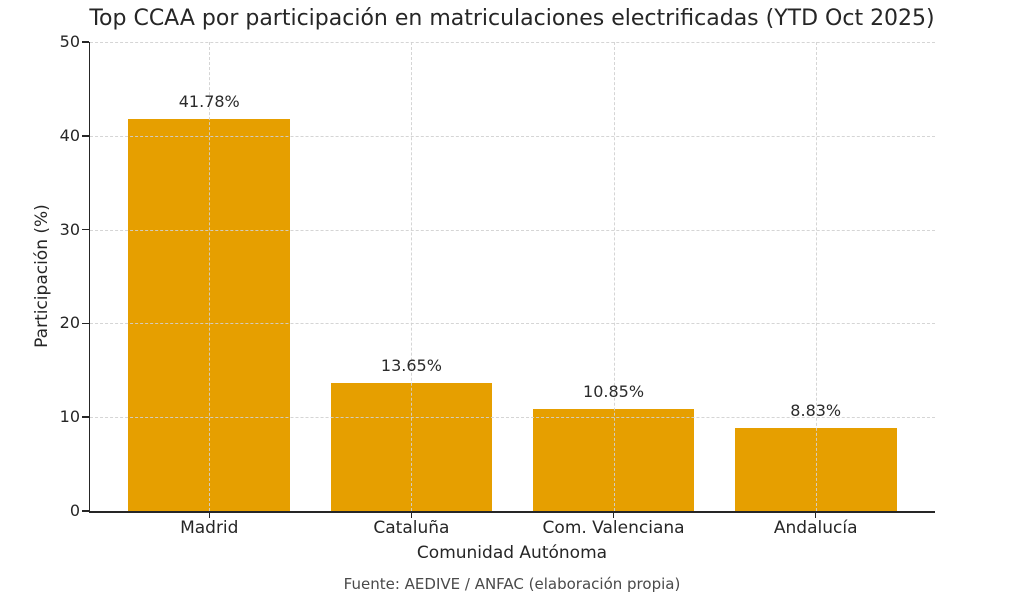 This screenshot has width=1024, height=607. What do you see at coordinates (815, 528) in the screenshot?
I see `x-tick-label: Andalucía` at bounding box center [815, 528].